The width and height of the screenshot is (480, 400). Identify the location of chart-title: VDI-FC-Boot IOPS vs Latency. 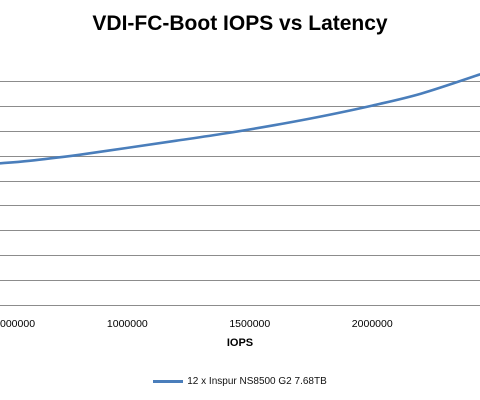
(240, 23).